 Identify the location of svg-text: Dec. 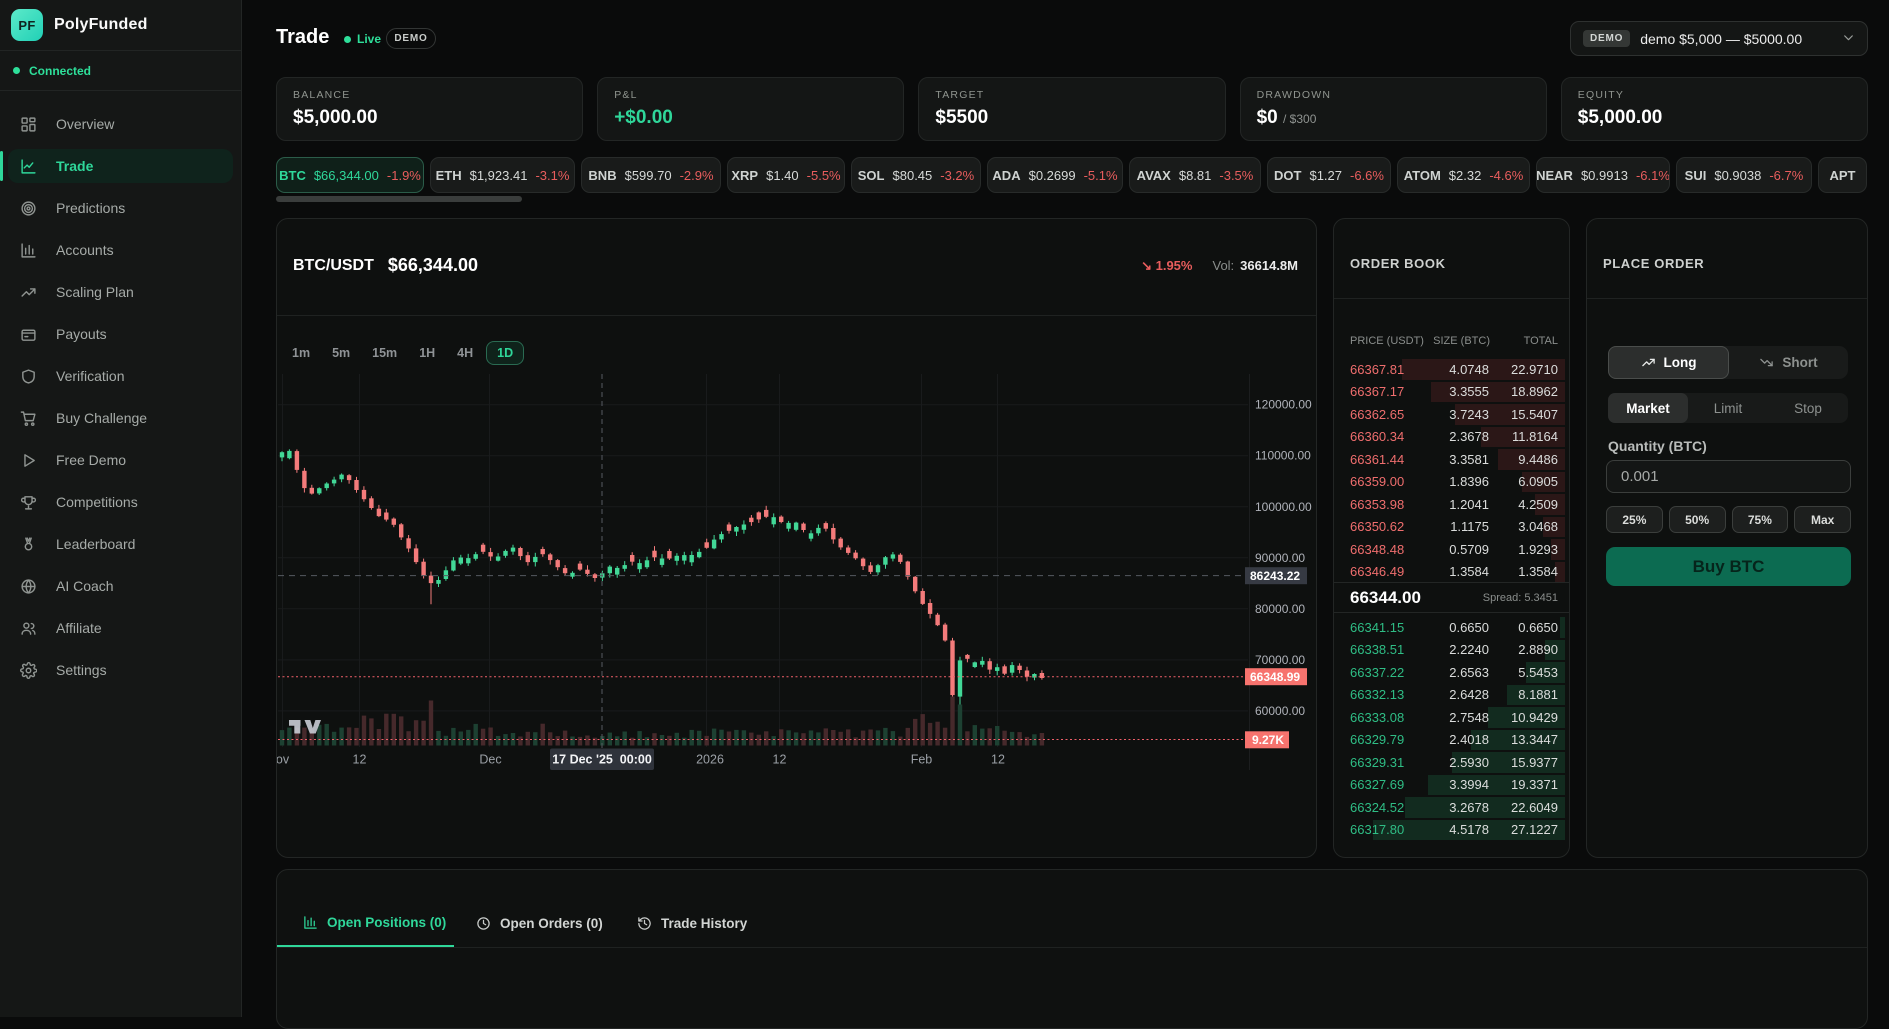
(490, 760).